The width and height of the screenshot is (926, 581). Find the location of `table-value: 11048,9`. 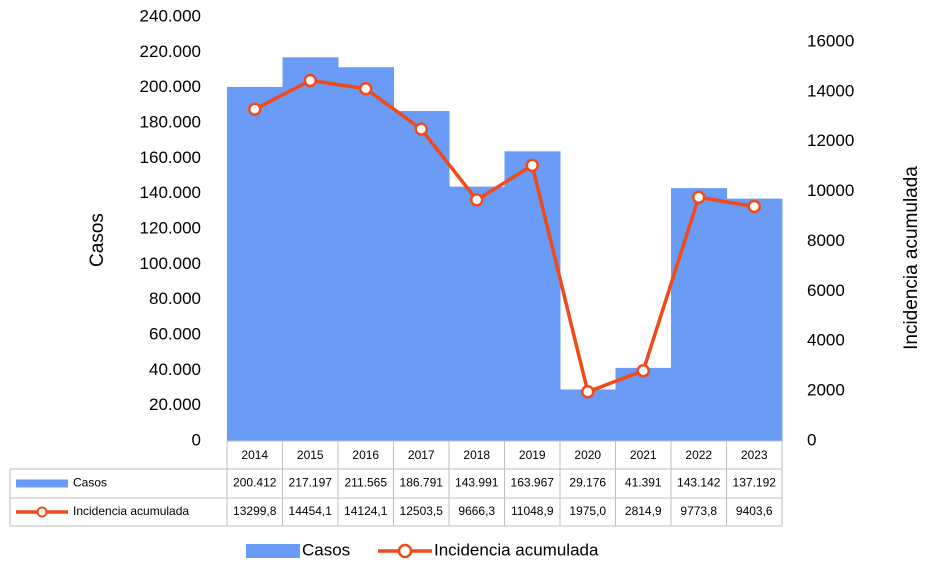

table-value: 11048,9 is located at coordinates (532, 511).